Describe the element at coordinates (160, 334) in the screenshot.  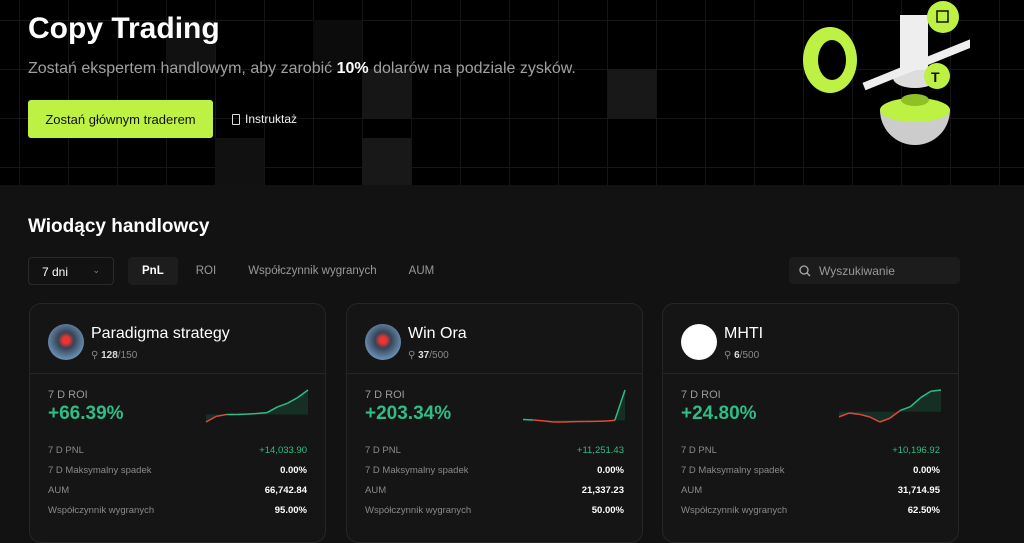
I see `trader-name: Paradigma strategy` at that location.